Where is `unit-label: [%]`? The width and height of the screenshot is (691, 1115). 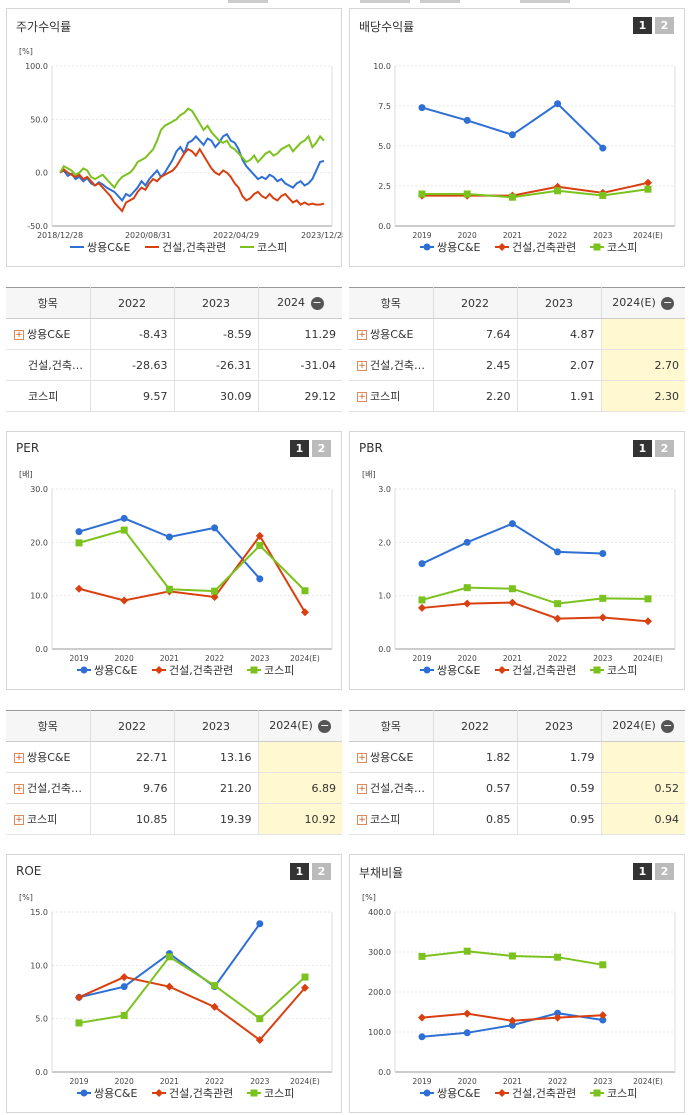 unit-label: [%] is located at coordinates (26, 897).